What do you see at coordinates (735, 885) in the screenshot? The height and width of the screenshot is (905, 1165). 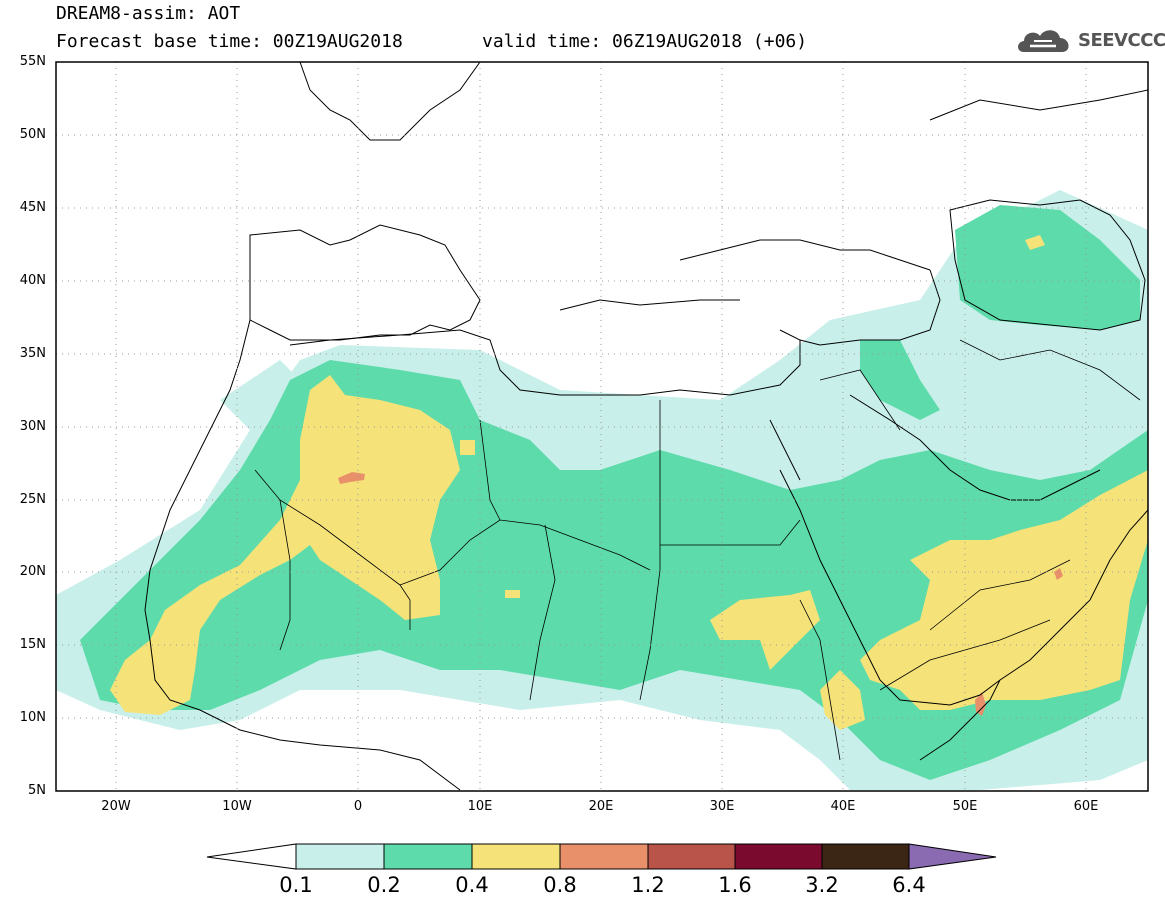 I see `colorbar-label: 1.6` at bounding box center [735, 885].